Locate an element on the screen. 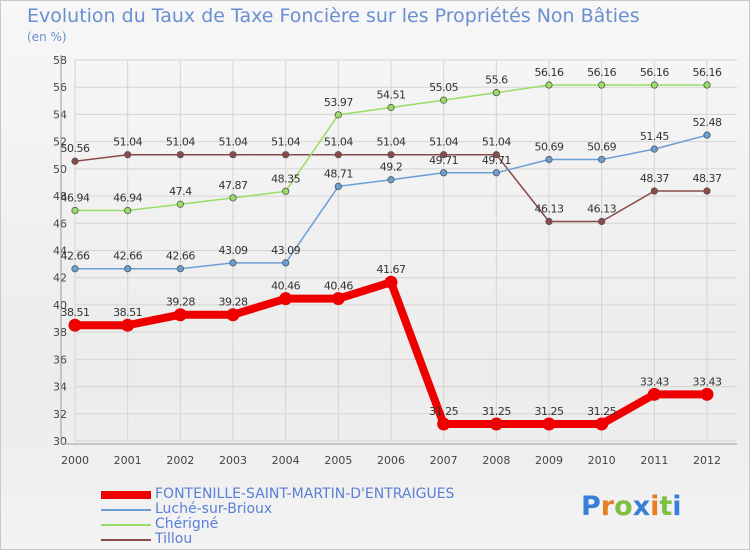  x-tick-label: 2011 is located at coordinates (654, 460).